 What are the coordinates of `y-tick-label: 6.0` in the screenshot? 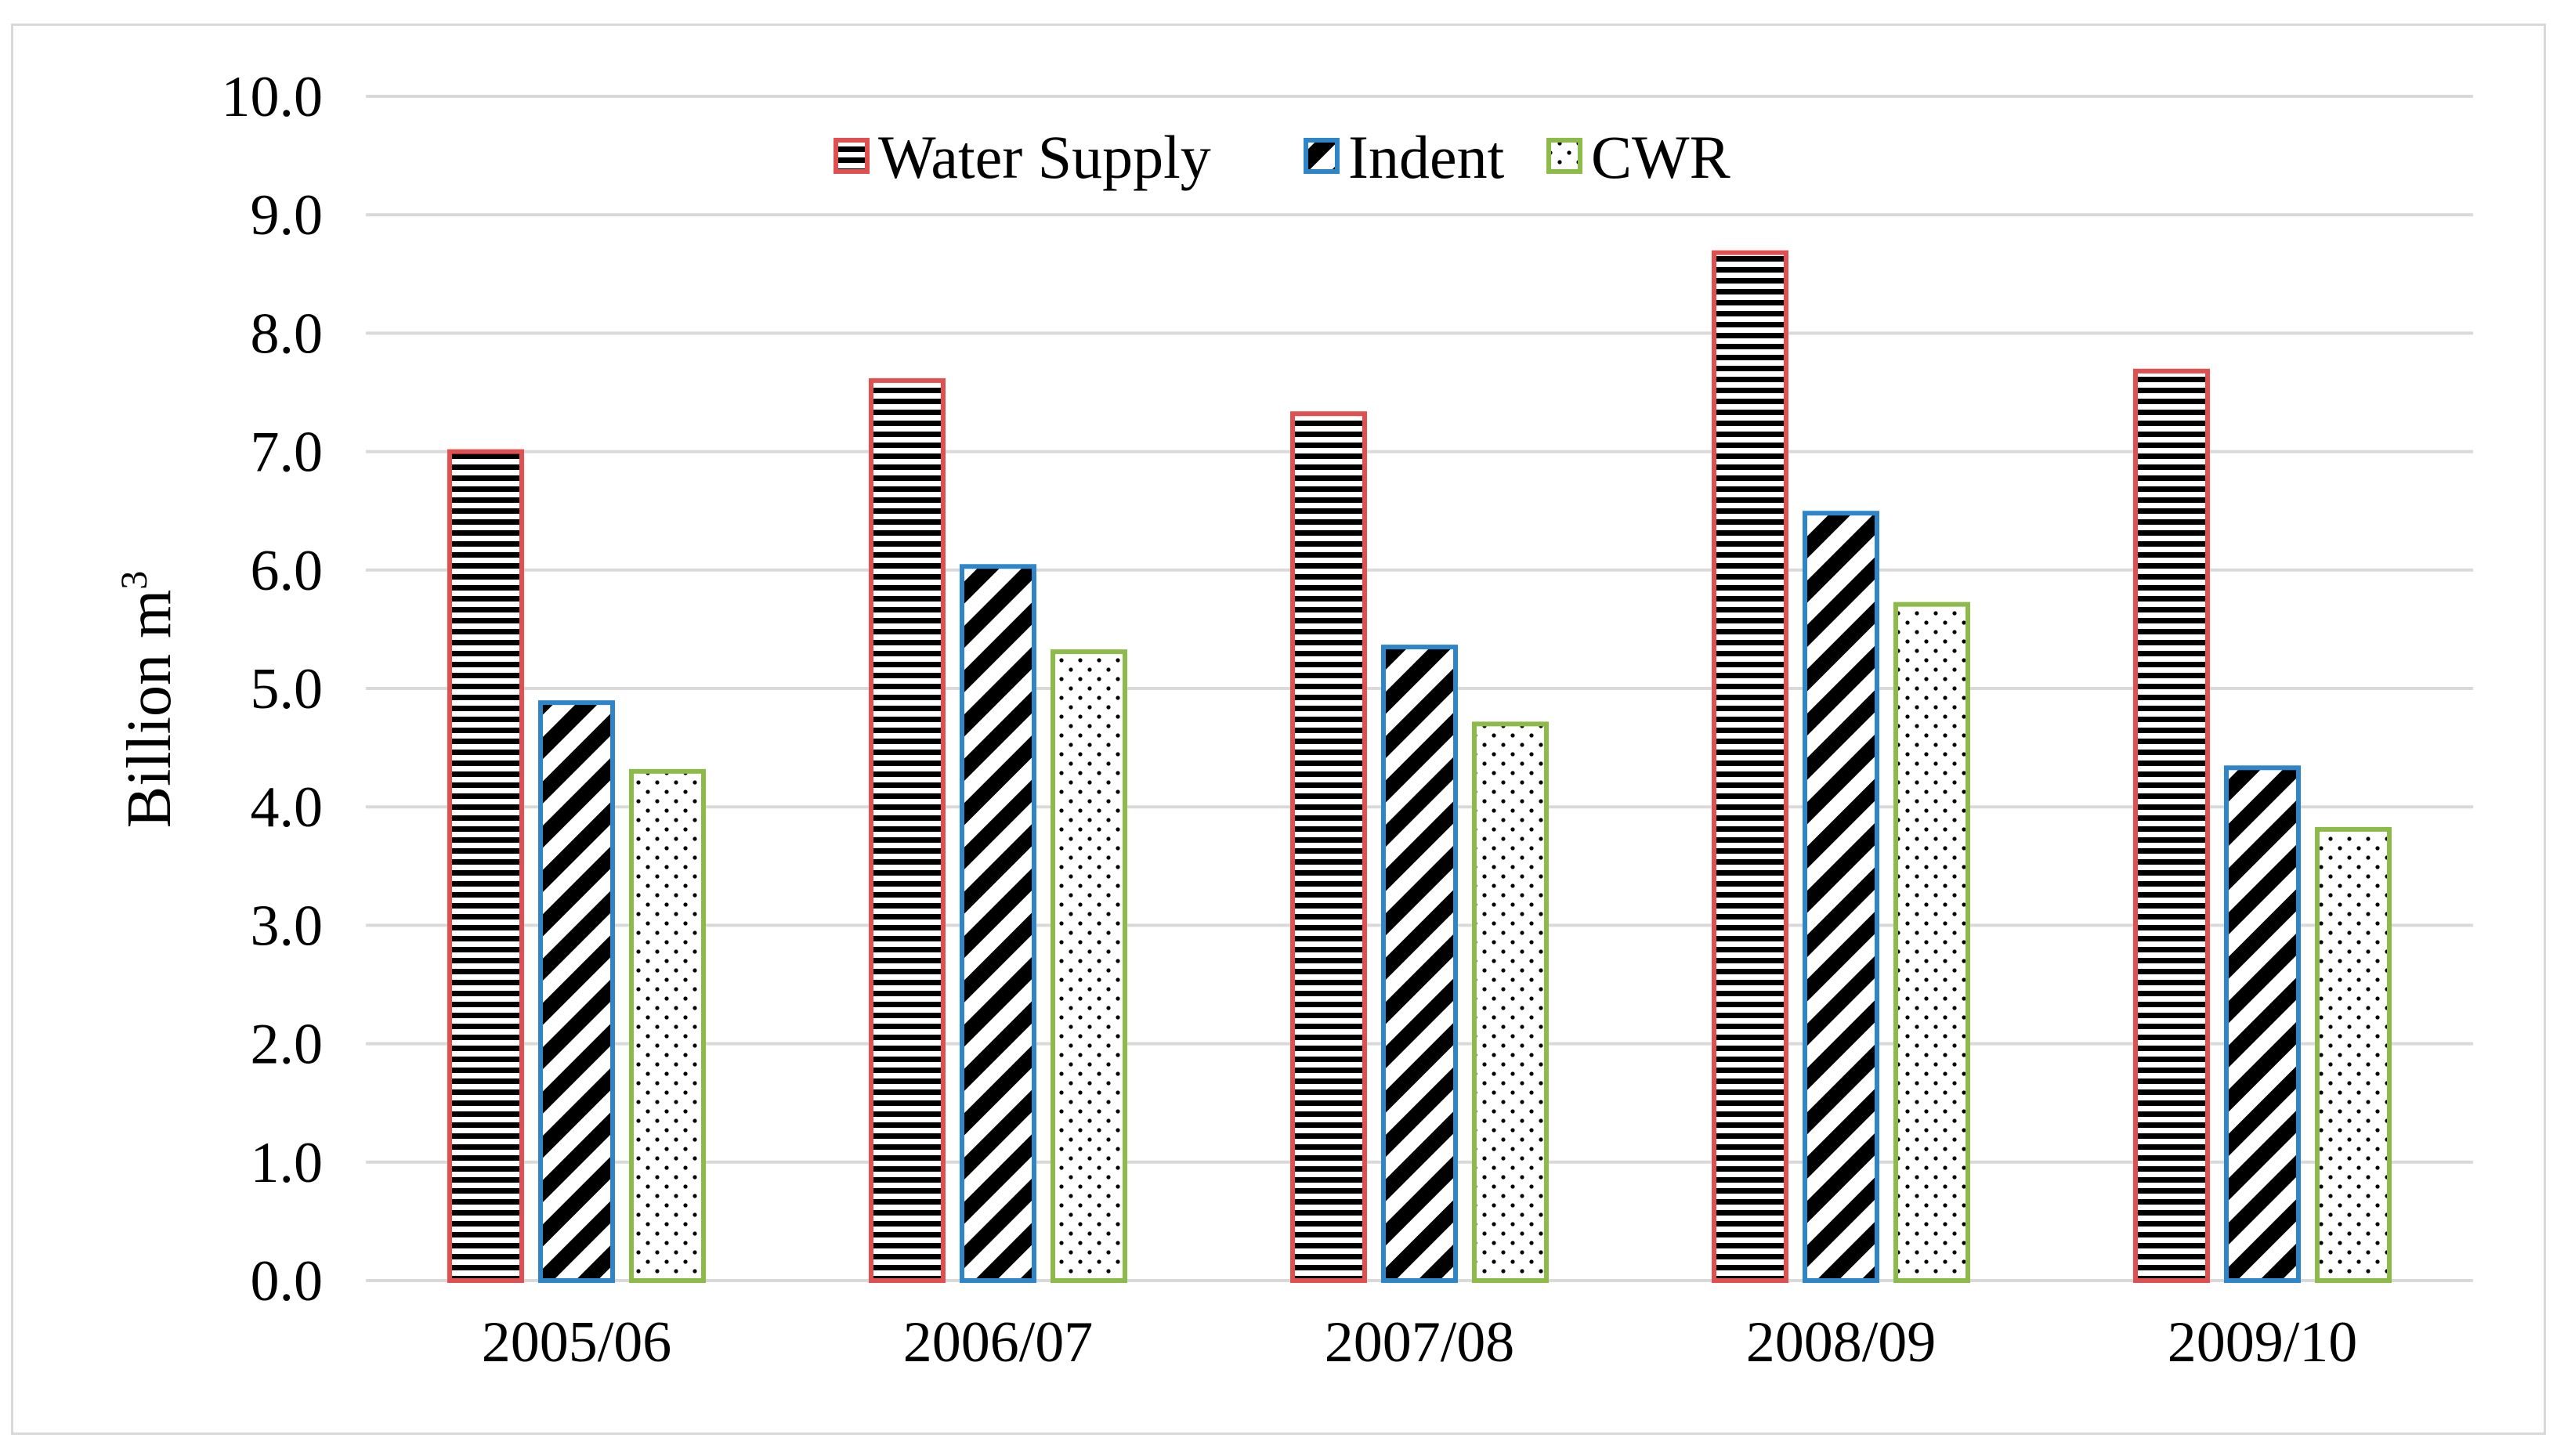 It's located at (287, 571).